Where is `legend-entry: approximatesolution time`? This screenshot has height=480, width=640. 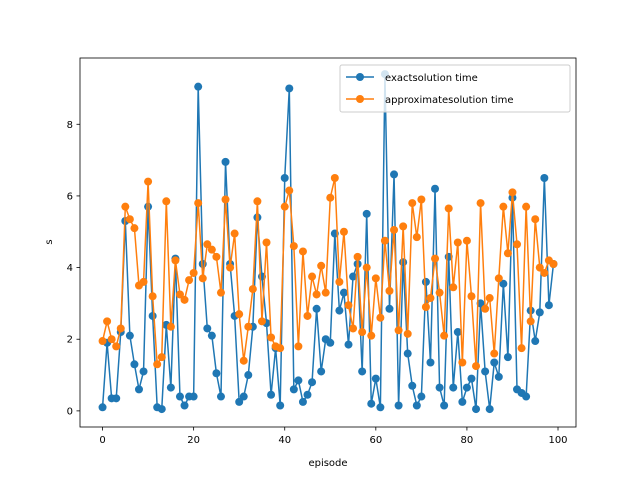 legend-entry: approximatesolution time is located at coordinates (449, 100).